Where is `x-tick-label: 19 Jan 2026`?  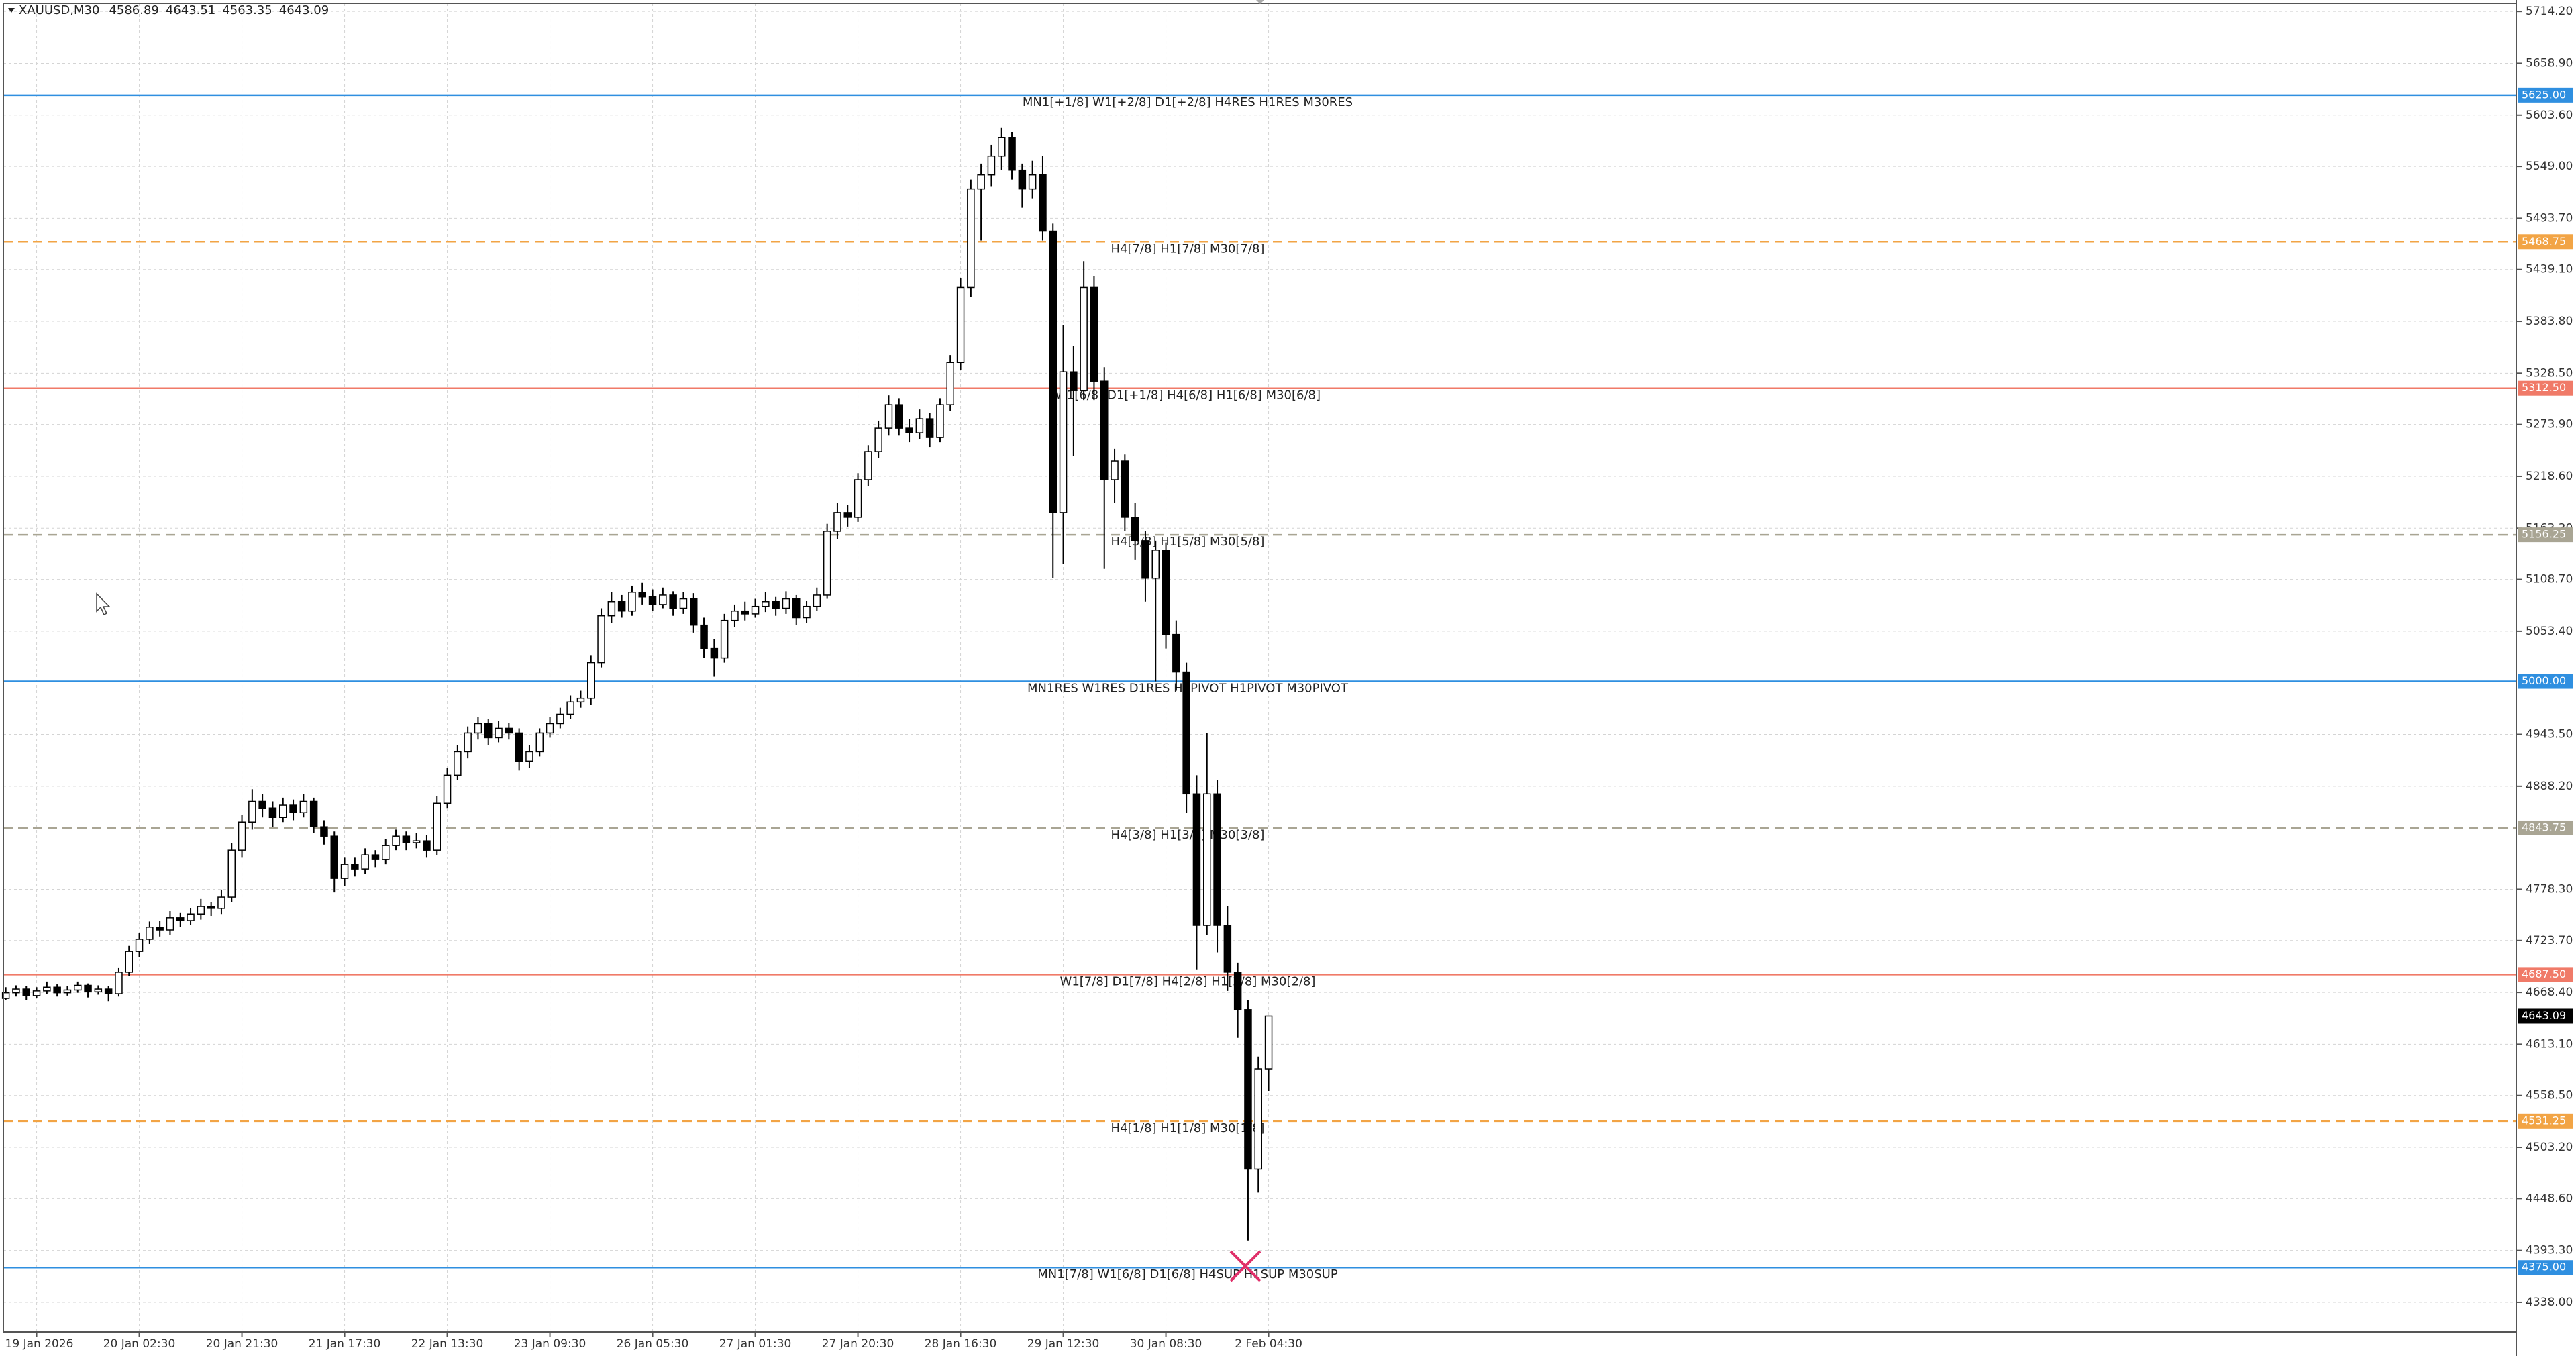 x-tick-label: 19 Jan 2026 is located at coordinates (39, 1344).